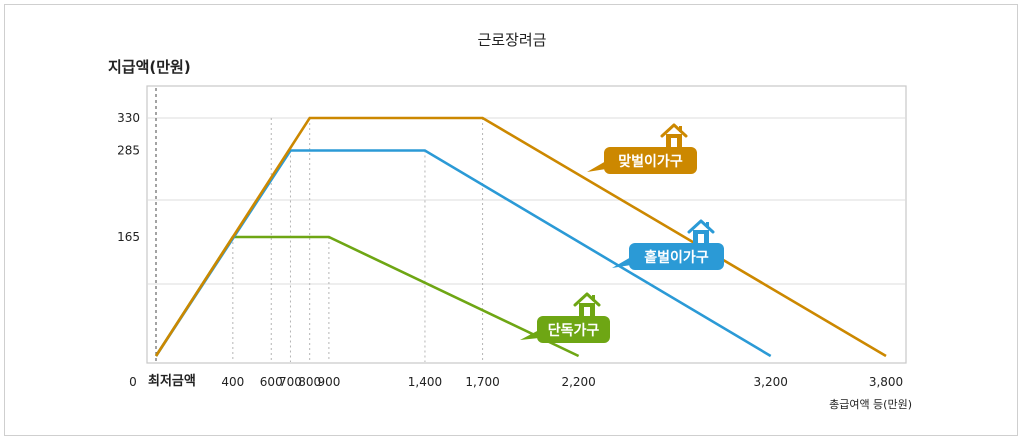 This screenshot has height=443, width=1024. Describe the element at coordinates (172, 381) in the screenshot. I see `min-wage-label: 최저금액` at that location.